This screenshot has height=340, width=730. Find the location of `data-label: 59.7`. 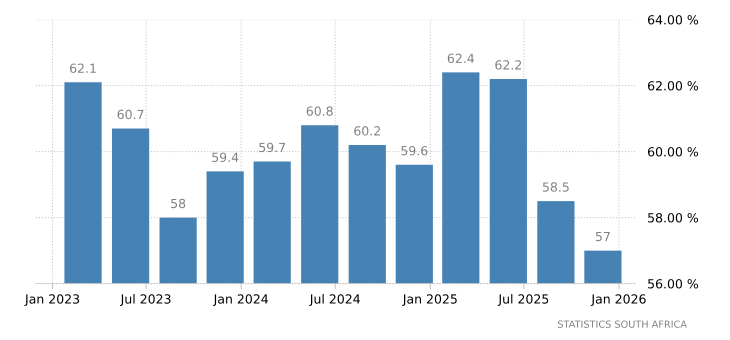

data-label: 59.7 is located at coordinates (272, 147).